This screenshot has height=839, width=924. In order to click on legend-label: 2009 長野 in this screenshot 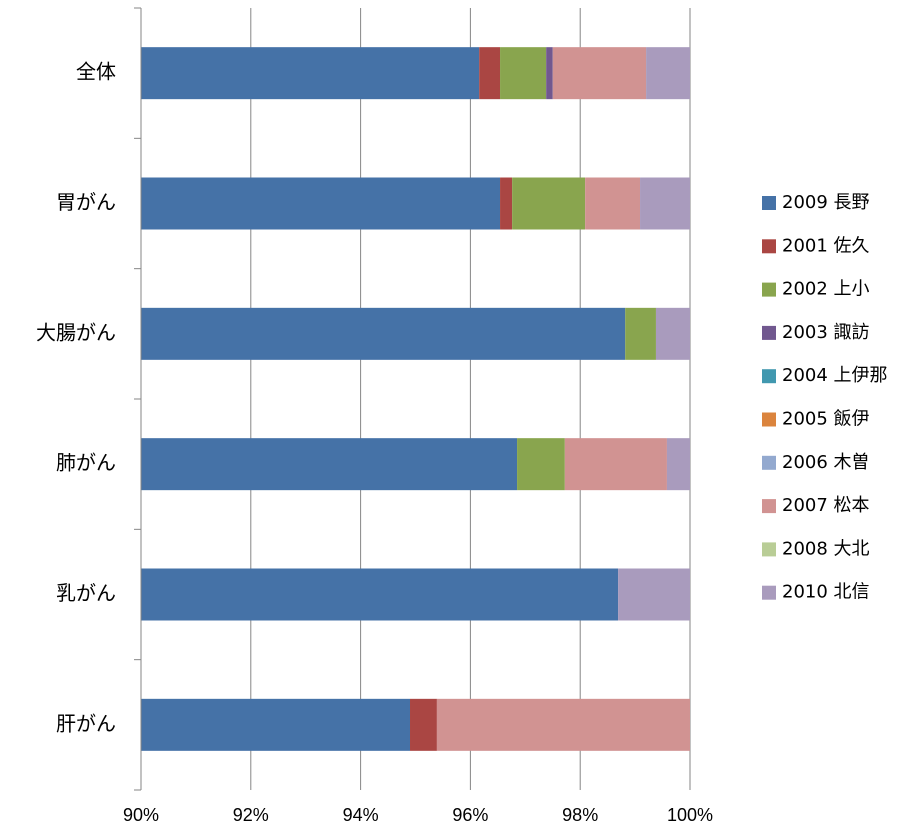, I will do `click(826, 202)`.